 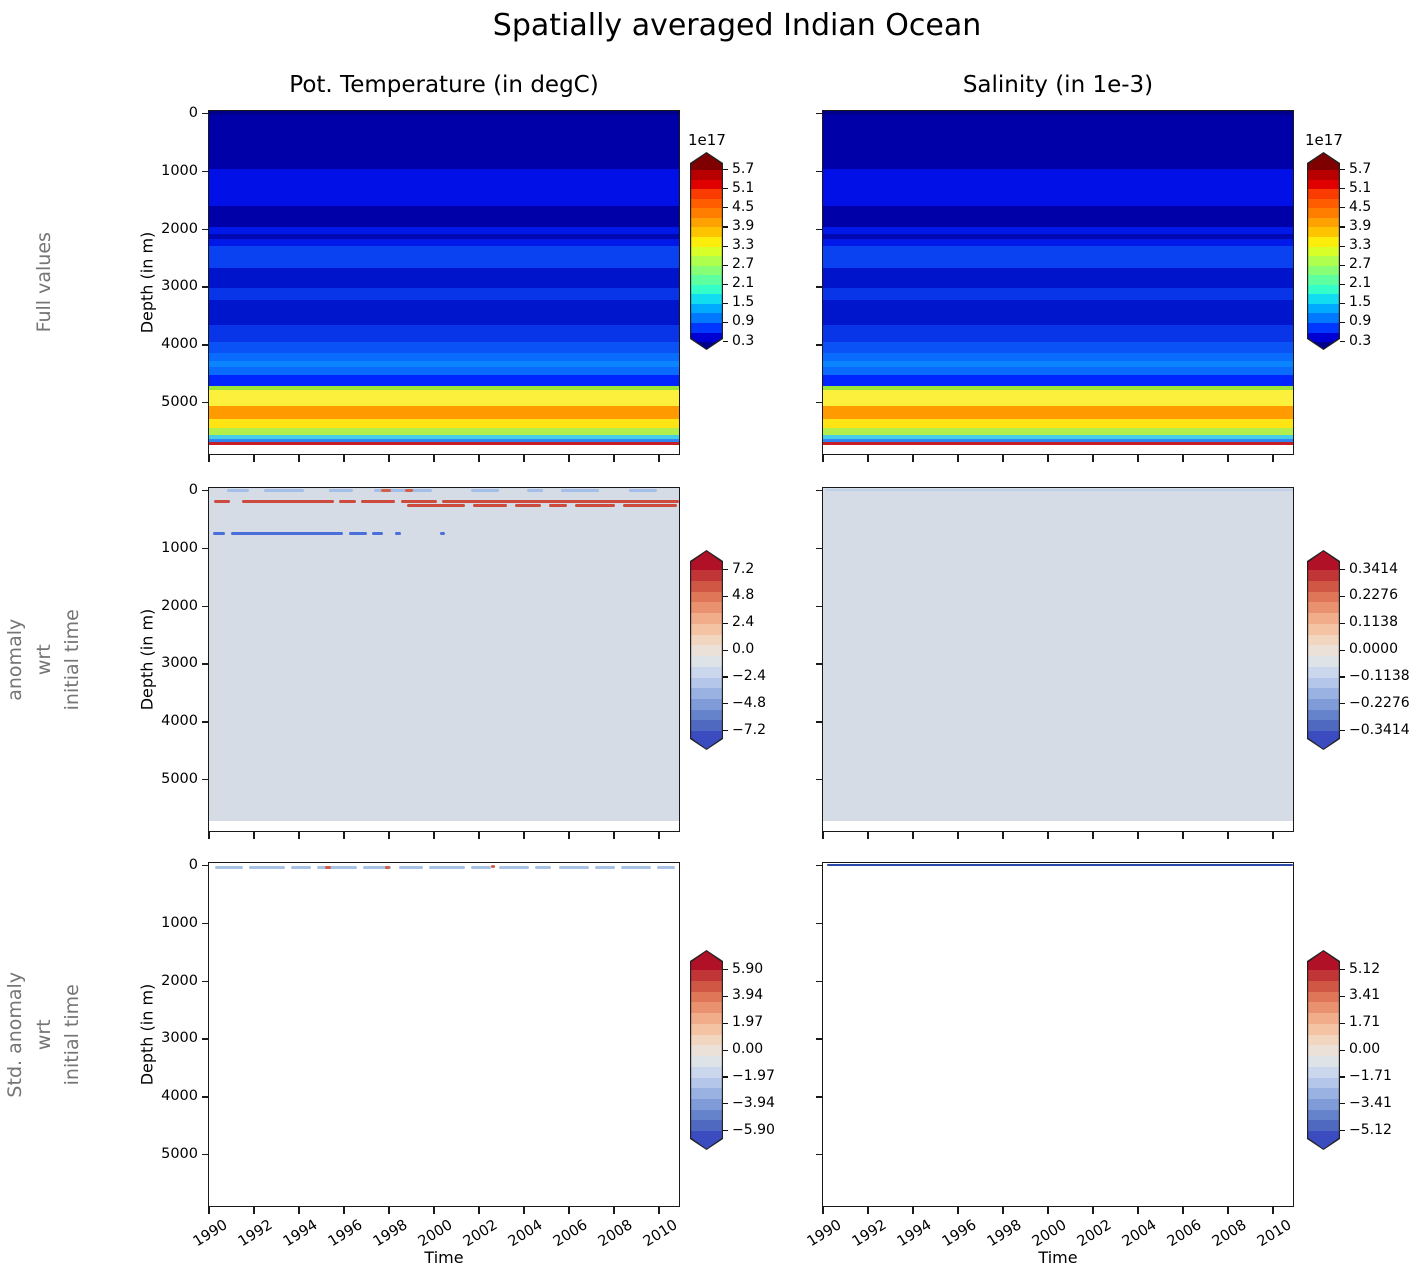 What do you see at coordinates (748, 1049) in the screenshot?
I see `colorbar-tick-label: 0.00` at bounding box center [748, 1049].